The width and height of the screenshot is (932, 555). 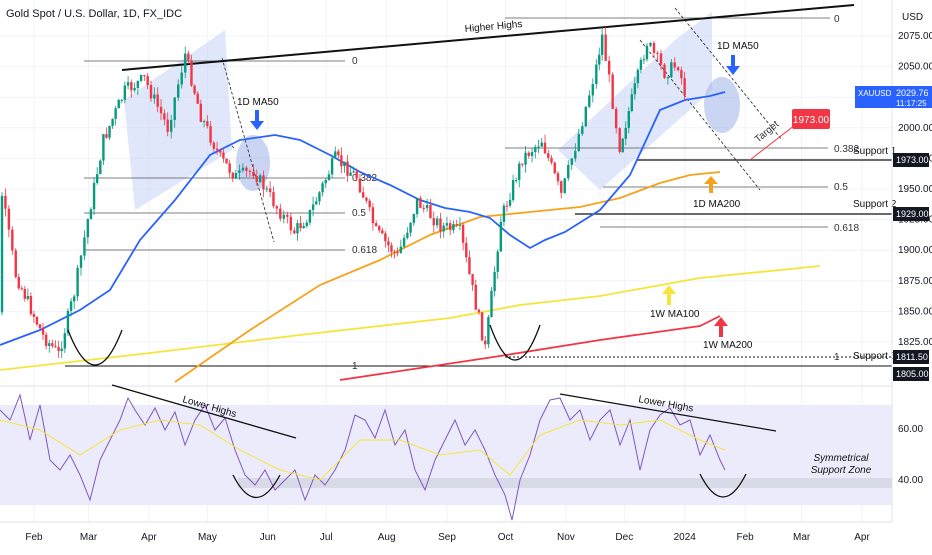 What do you see at coordinates (846, 228) in the screenshot?
I see `fib-label-0618-right: 0.618` at bounding box center [846, 228].